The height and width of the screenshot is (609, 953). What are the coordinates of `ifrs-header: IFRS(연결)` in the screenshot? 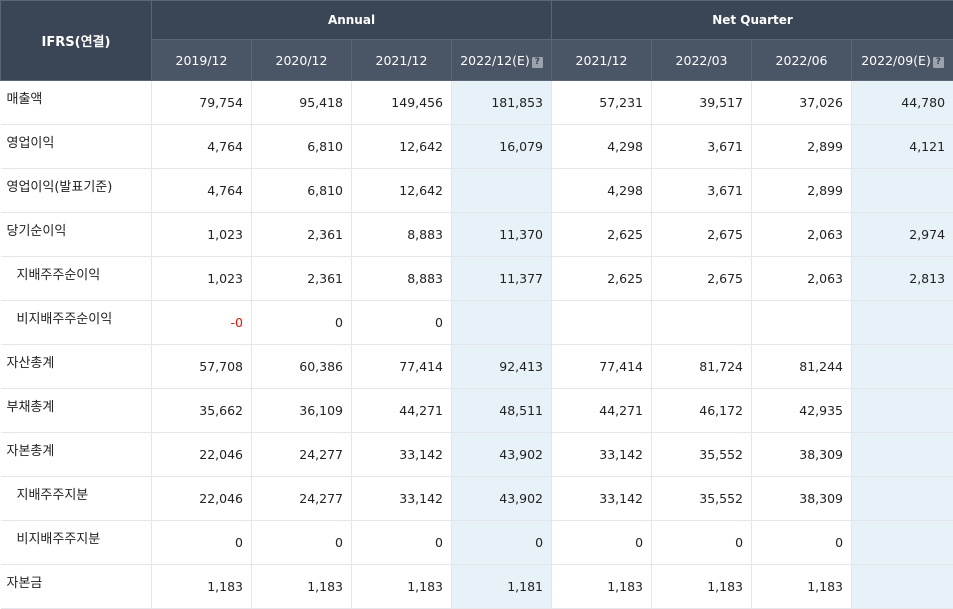 It's located at (76, 41).